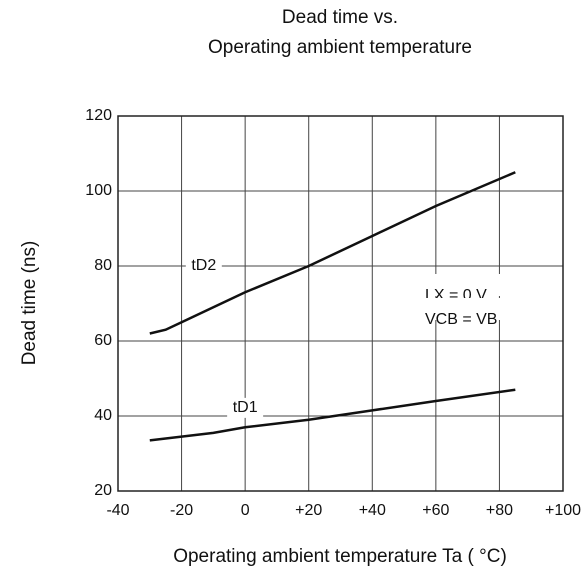 This screenshot has height=579, width=586. I want to click on y-tick-label: 20, so click(103, 490).